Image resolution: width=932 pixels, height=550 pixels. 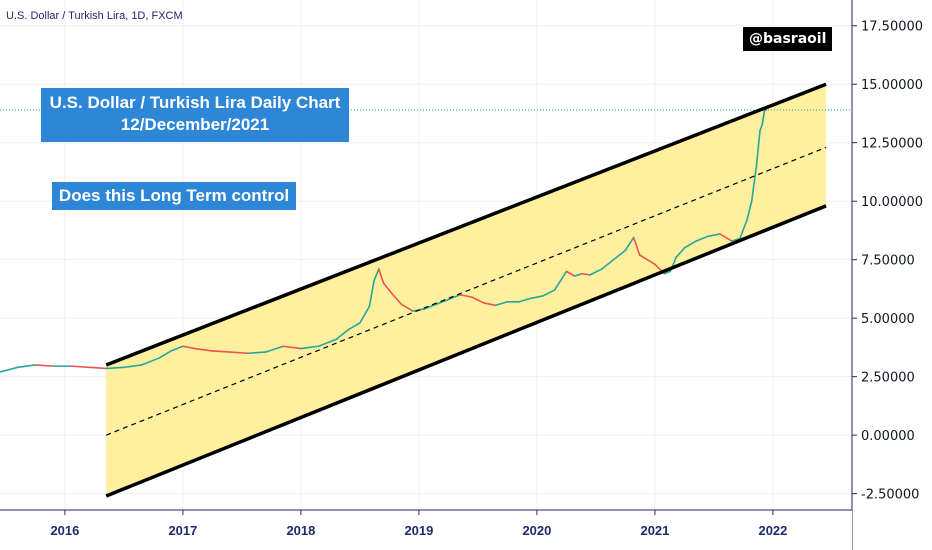 I want to click on y-tick-label: 17.50000, so click(x=892, y=27).